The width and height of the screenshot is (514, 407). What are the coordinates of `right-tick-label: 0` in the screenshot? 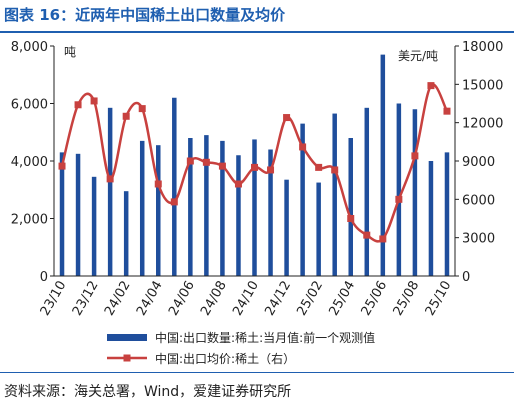 It's located at (466, 277).